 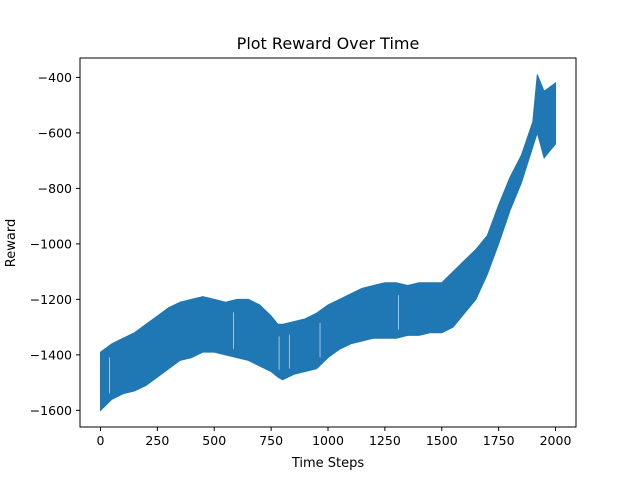 What do you see at coordinates (55, 188) in the screenshot?
I see `y-tick-label: −800` at bounding box center [55, 188].